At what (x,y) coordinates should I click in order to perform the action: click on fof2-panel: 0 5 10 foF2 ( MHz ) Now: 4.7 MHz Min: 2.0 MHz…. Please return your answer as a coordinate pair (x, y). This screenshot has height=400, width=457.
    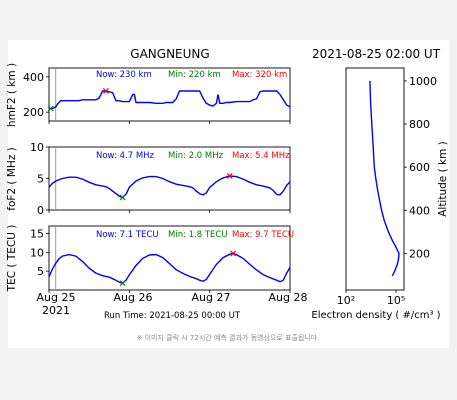
    Looking at the image, I should click on (148, 179).